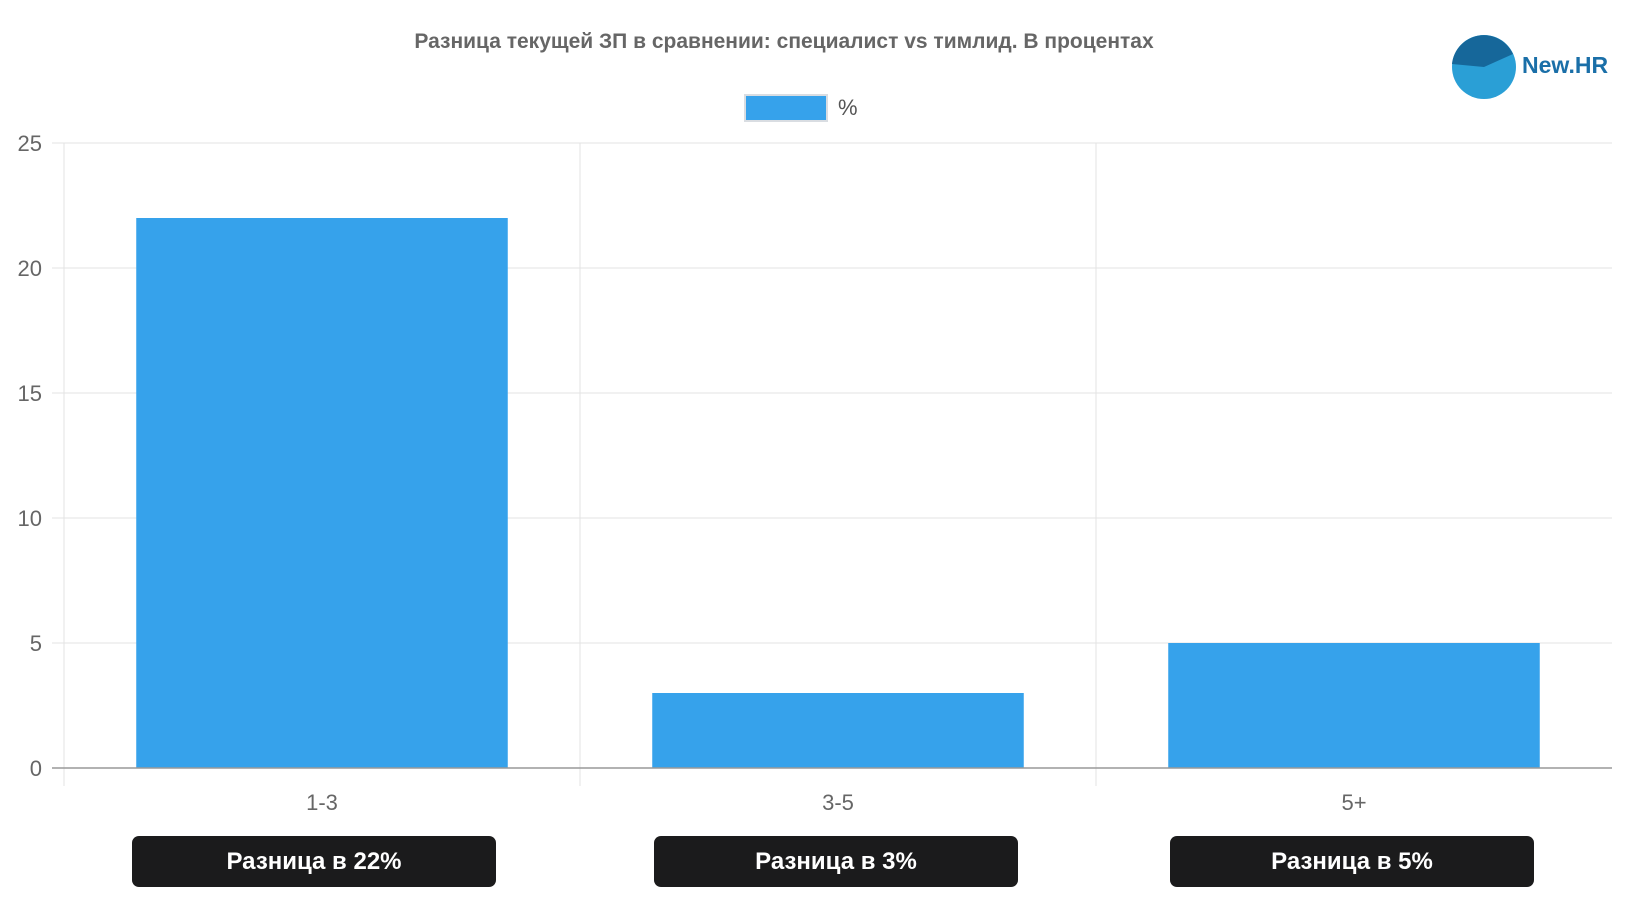  I want to click on bar-5+, so click(1354, 705).